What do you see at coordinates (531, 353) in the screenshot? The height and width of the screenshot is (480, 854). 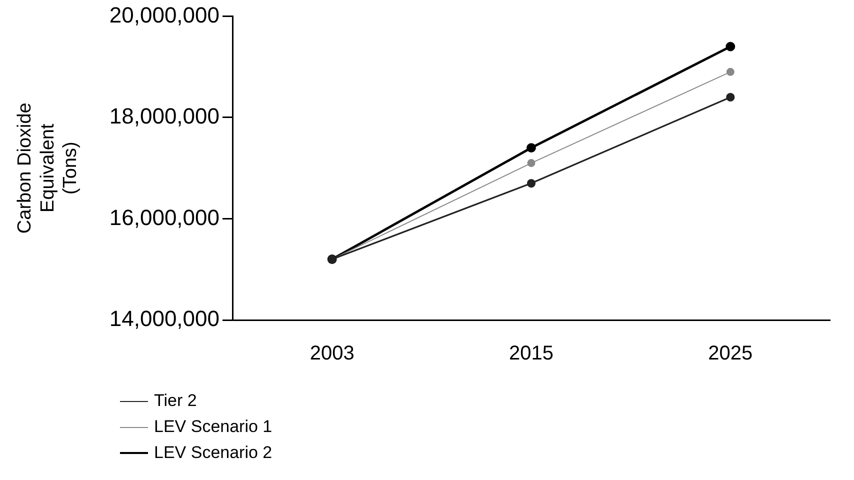 I see `x-tick-label: 2015` at bounding box center [531, 353].